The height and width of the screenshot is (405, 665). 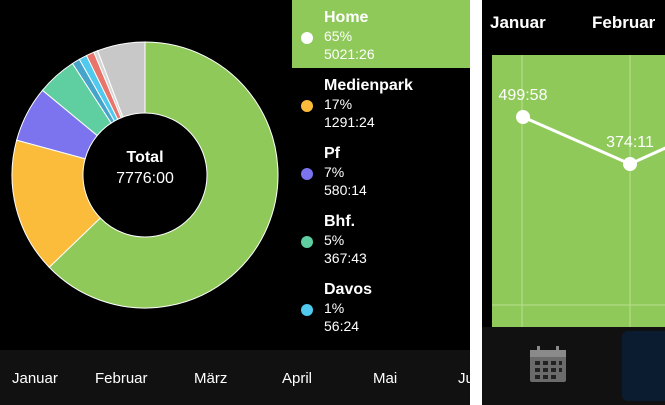 I want to click on month-tab: März, so click(x=211, y=378).